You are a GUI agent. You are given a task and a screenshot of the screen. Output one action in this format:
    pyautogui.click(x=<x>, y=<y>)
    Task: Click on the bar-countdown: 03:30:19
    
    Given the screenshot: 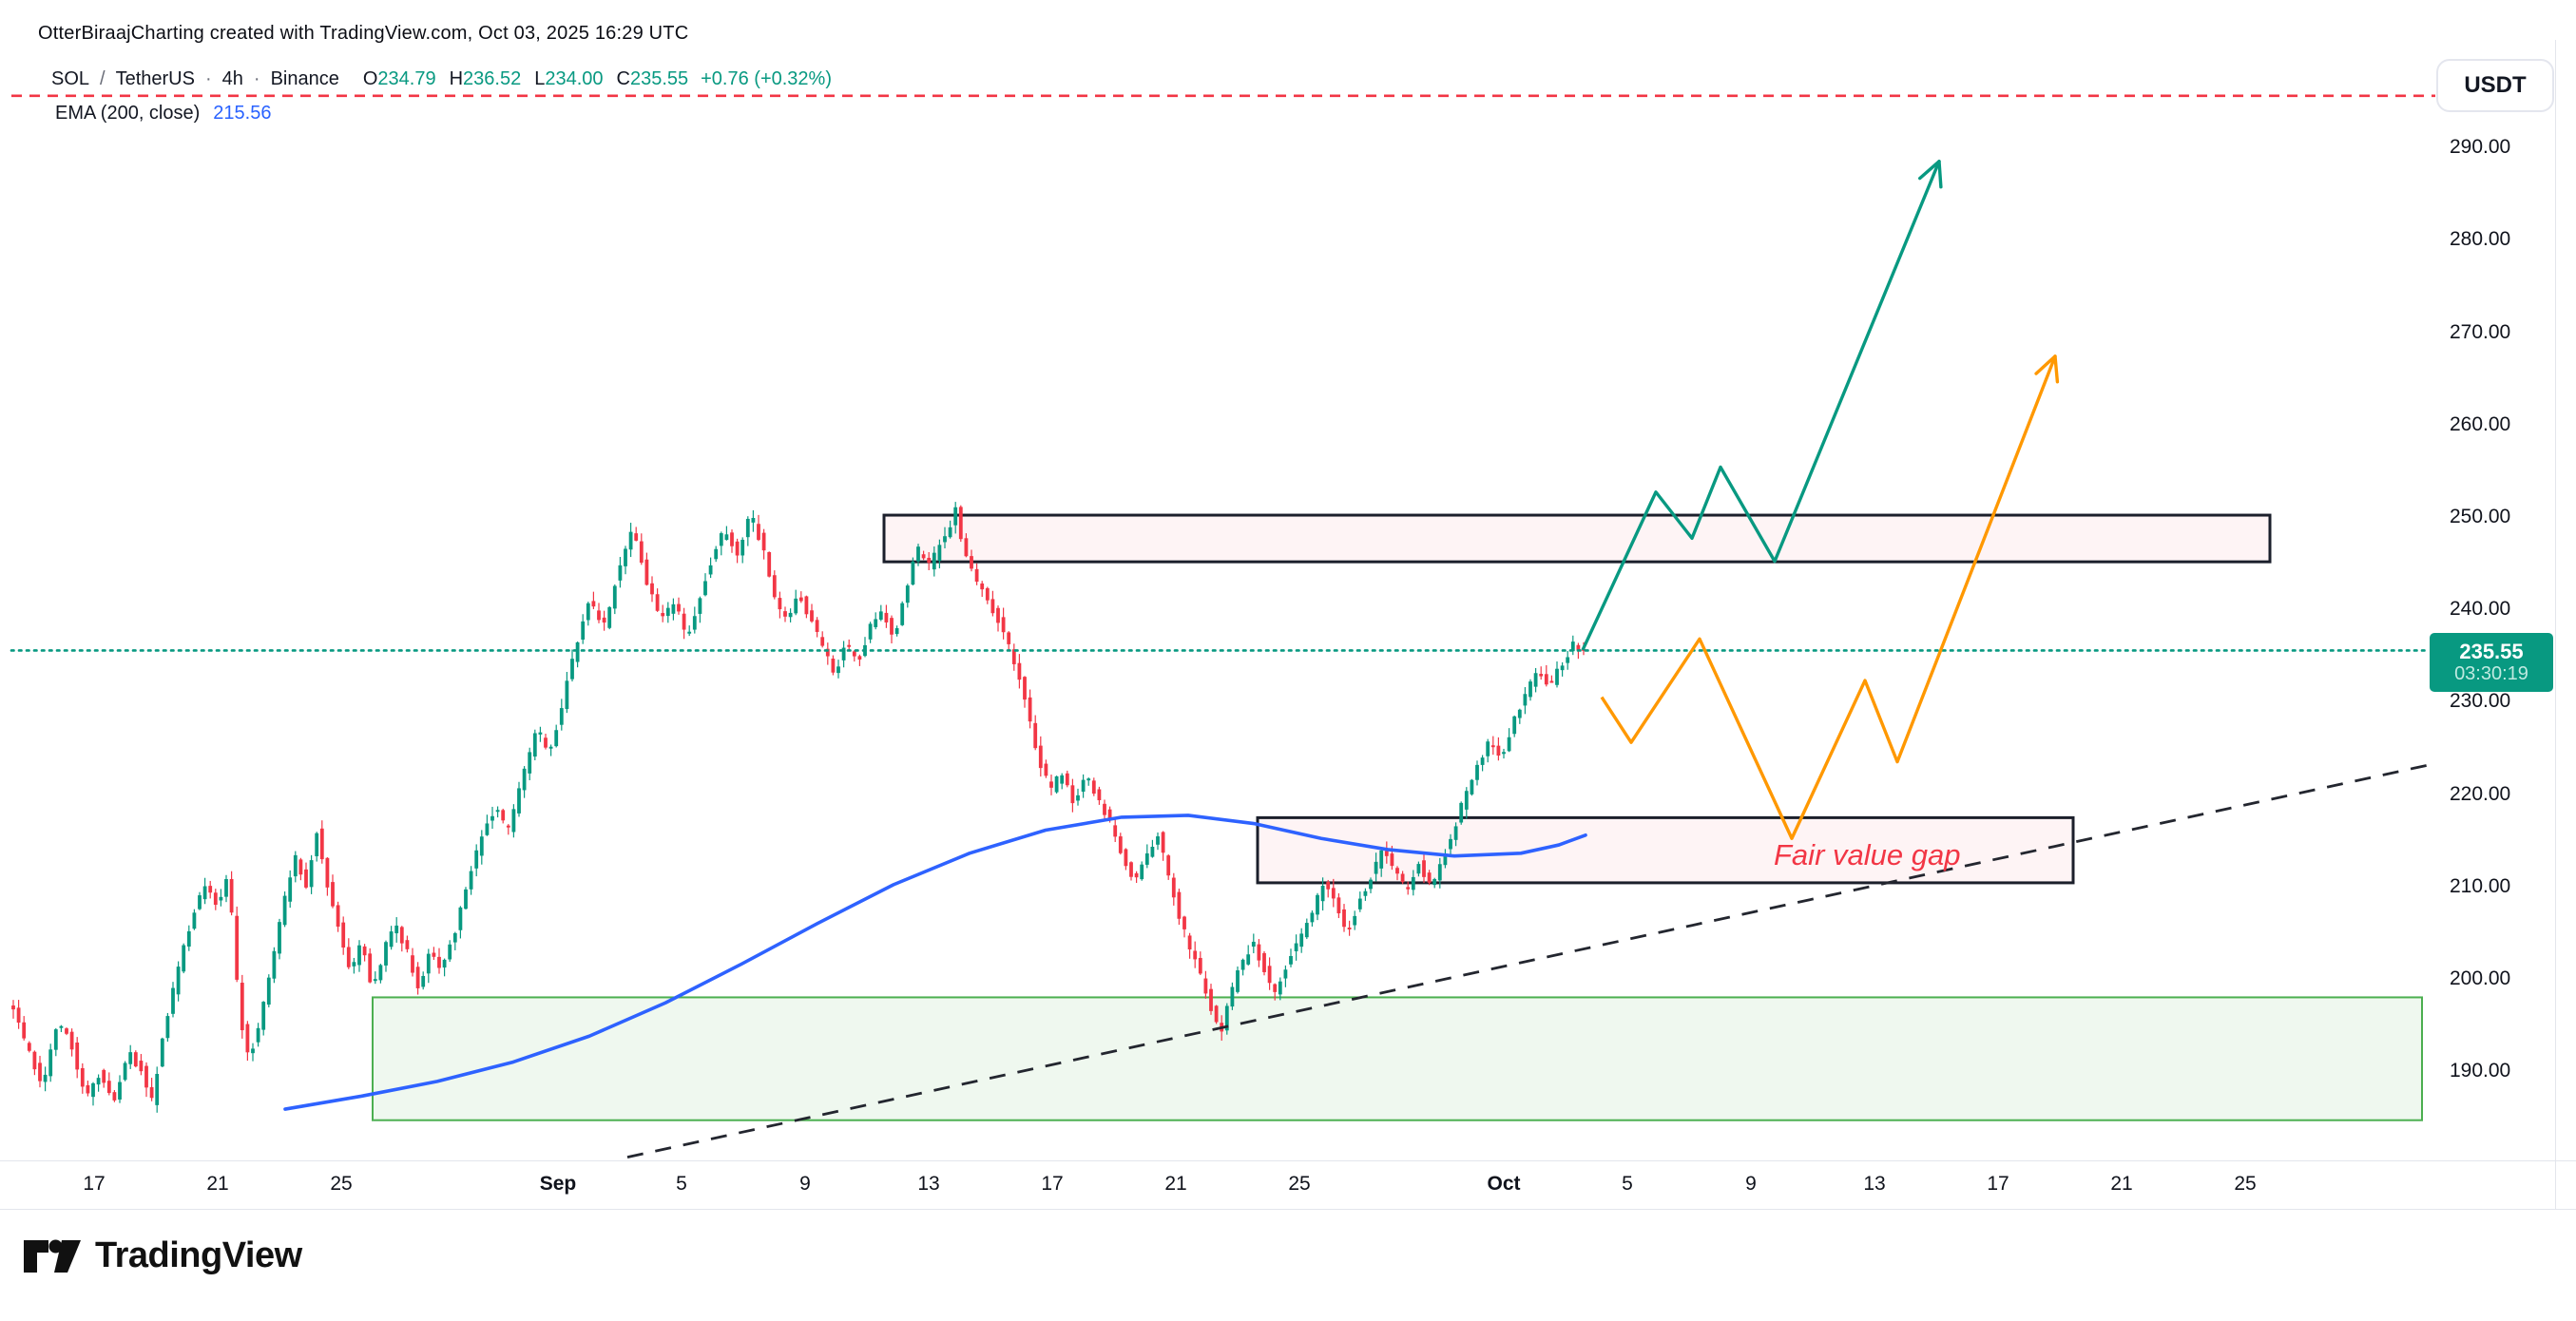 What is the action you would take?
    pyautogui.click(x=2491, y=674)
    